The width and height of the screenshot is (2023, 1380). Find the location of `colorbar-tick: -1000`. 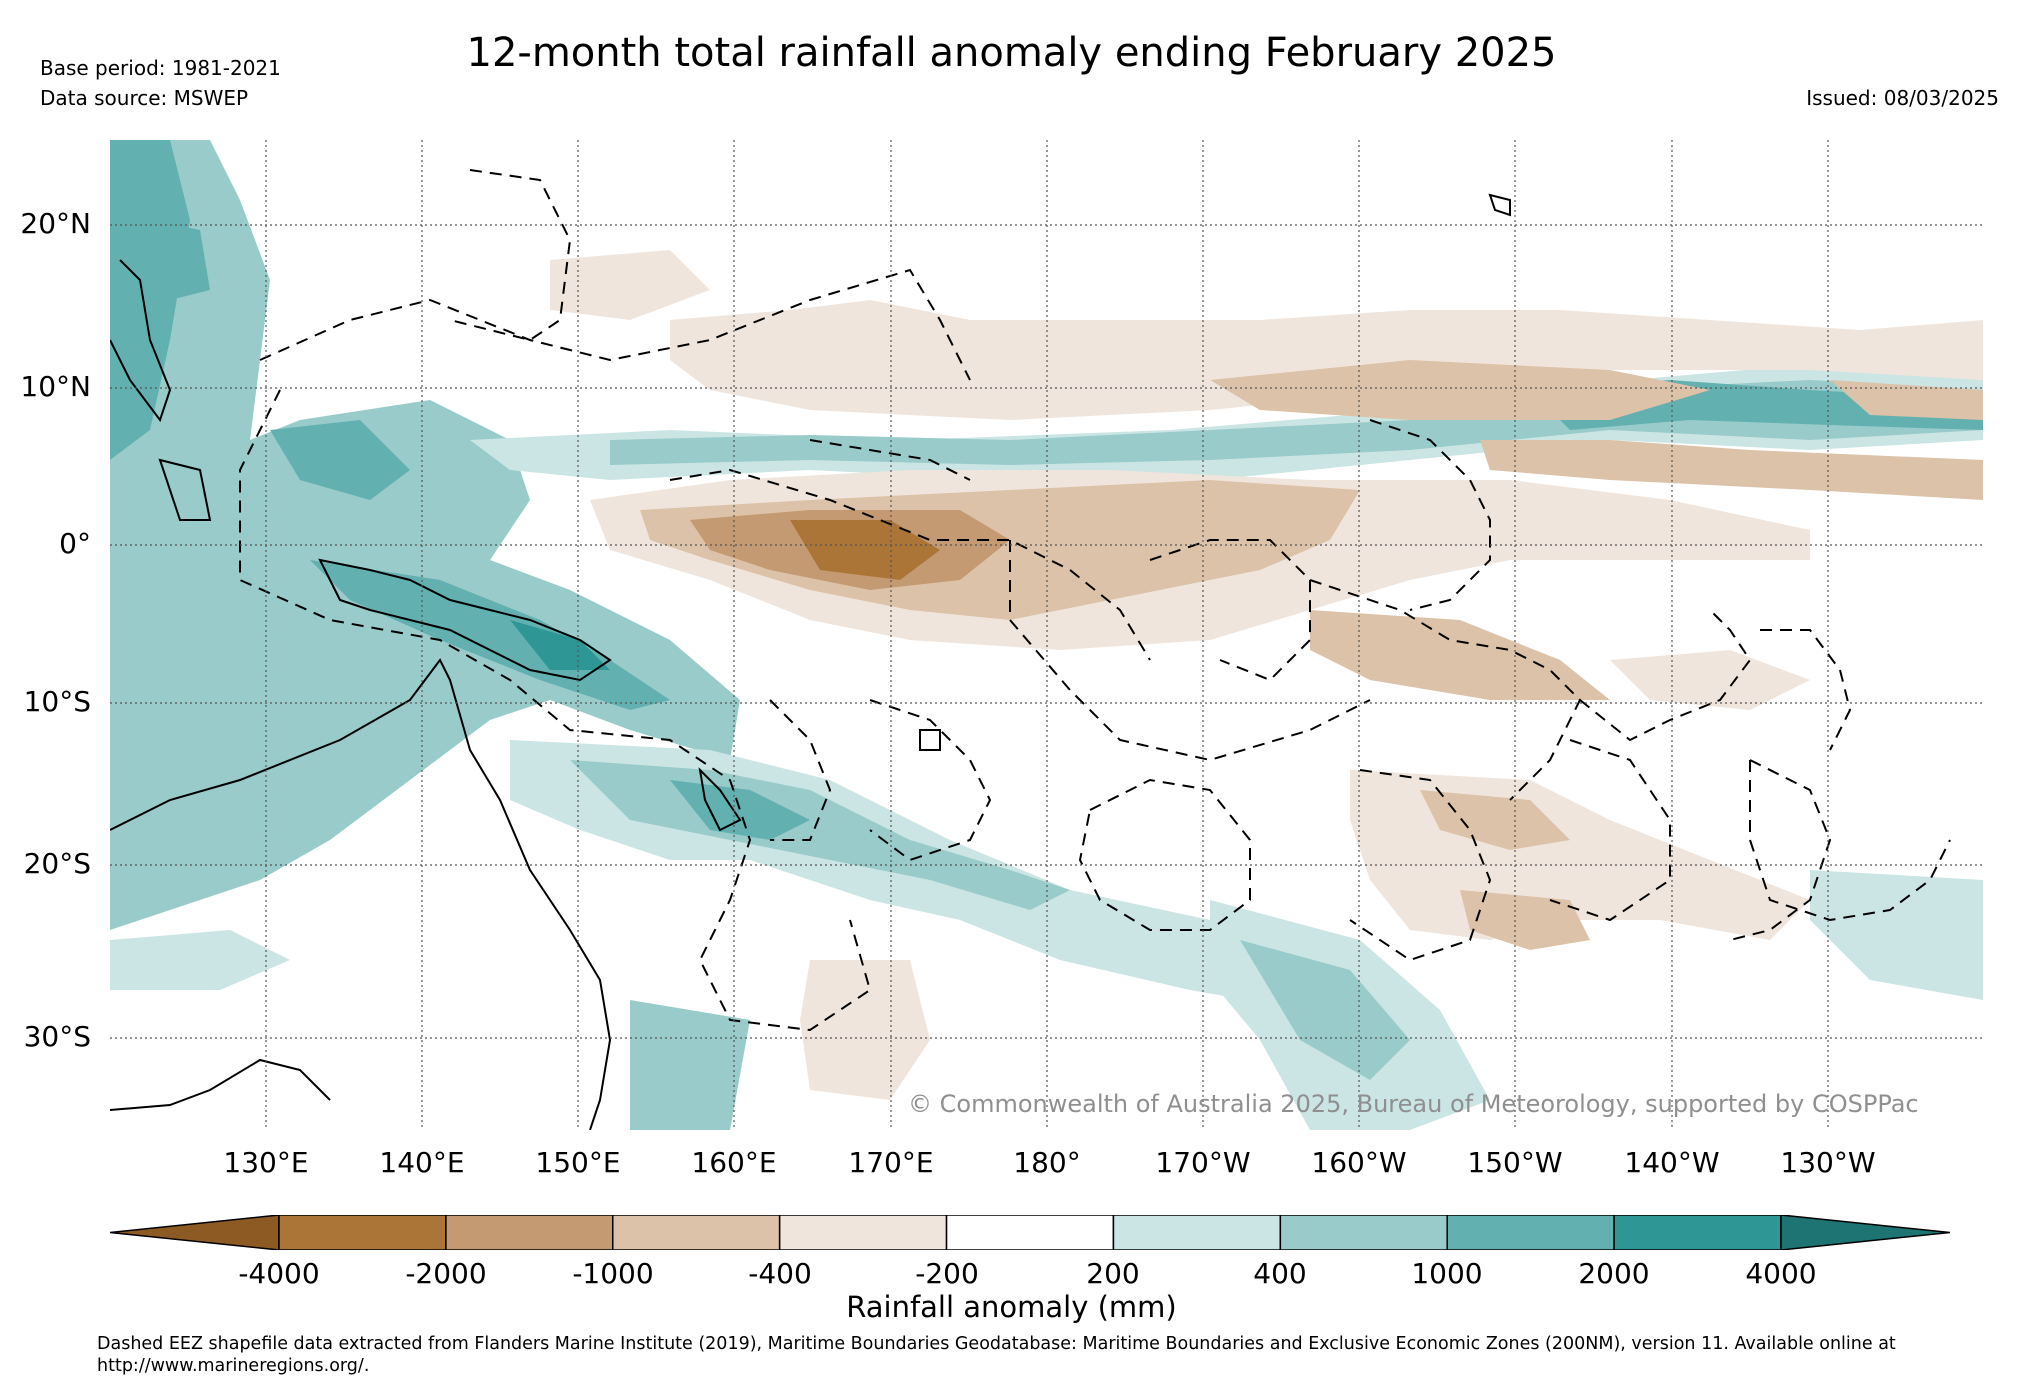

colorbar-tick: -1000 is located at coordinates (613, 1273).